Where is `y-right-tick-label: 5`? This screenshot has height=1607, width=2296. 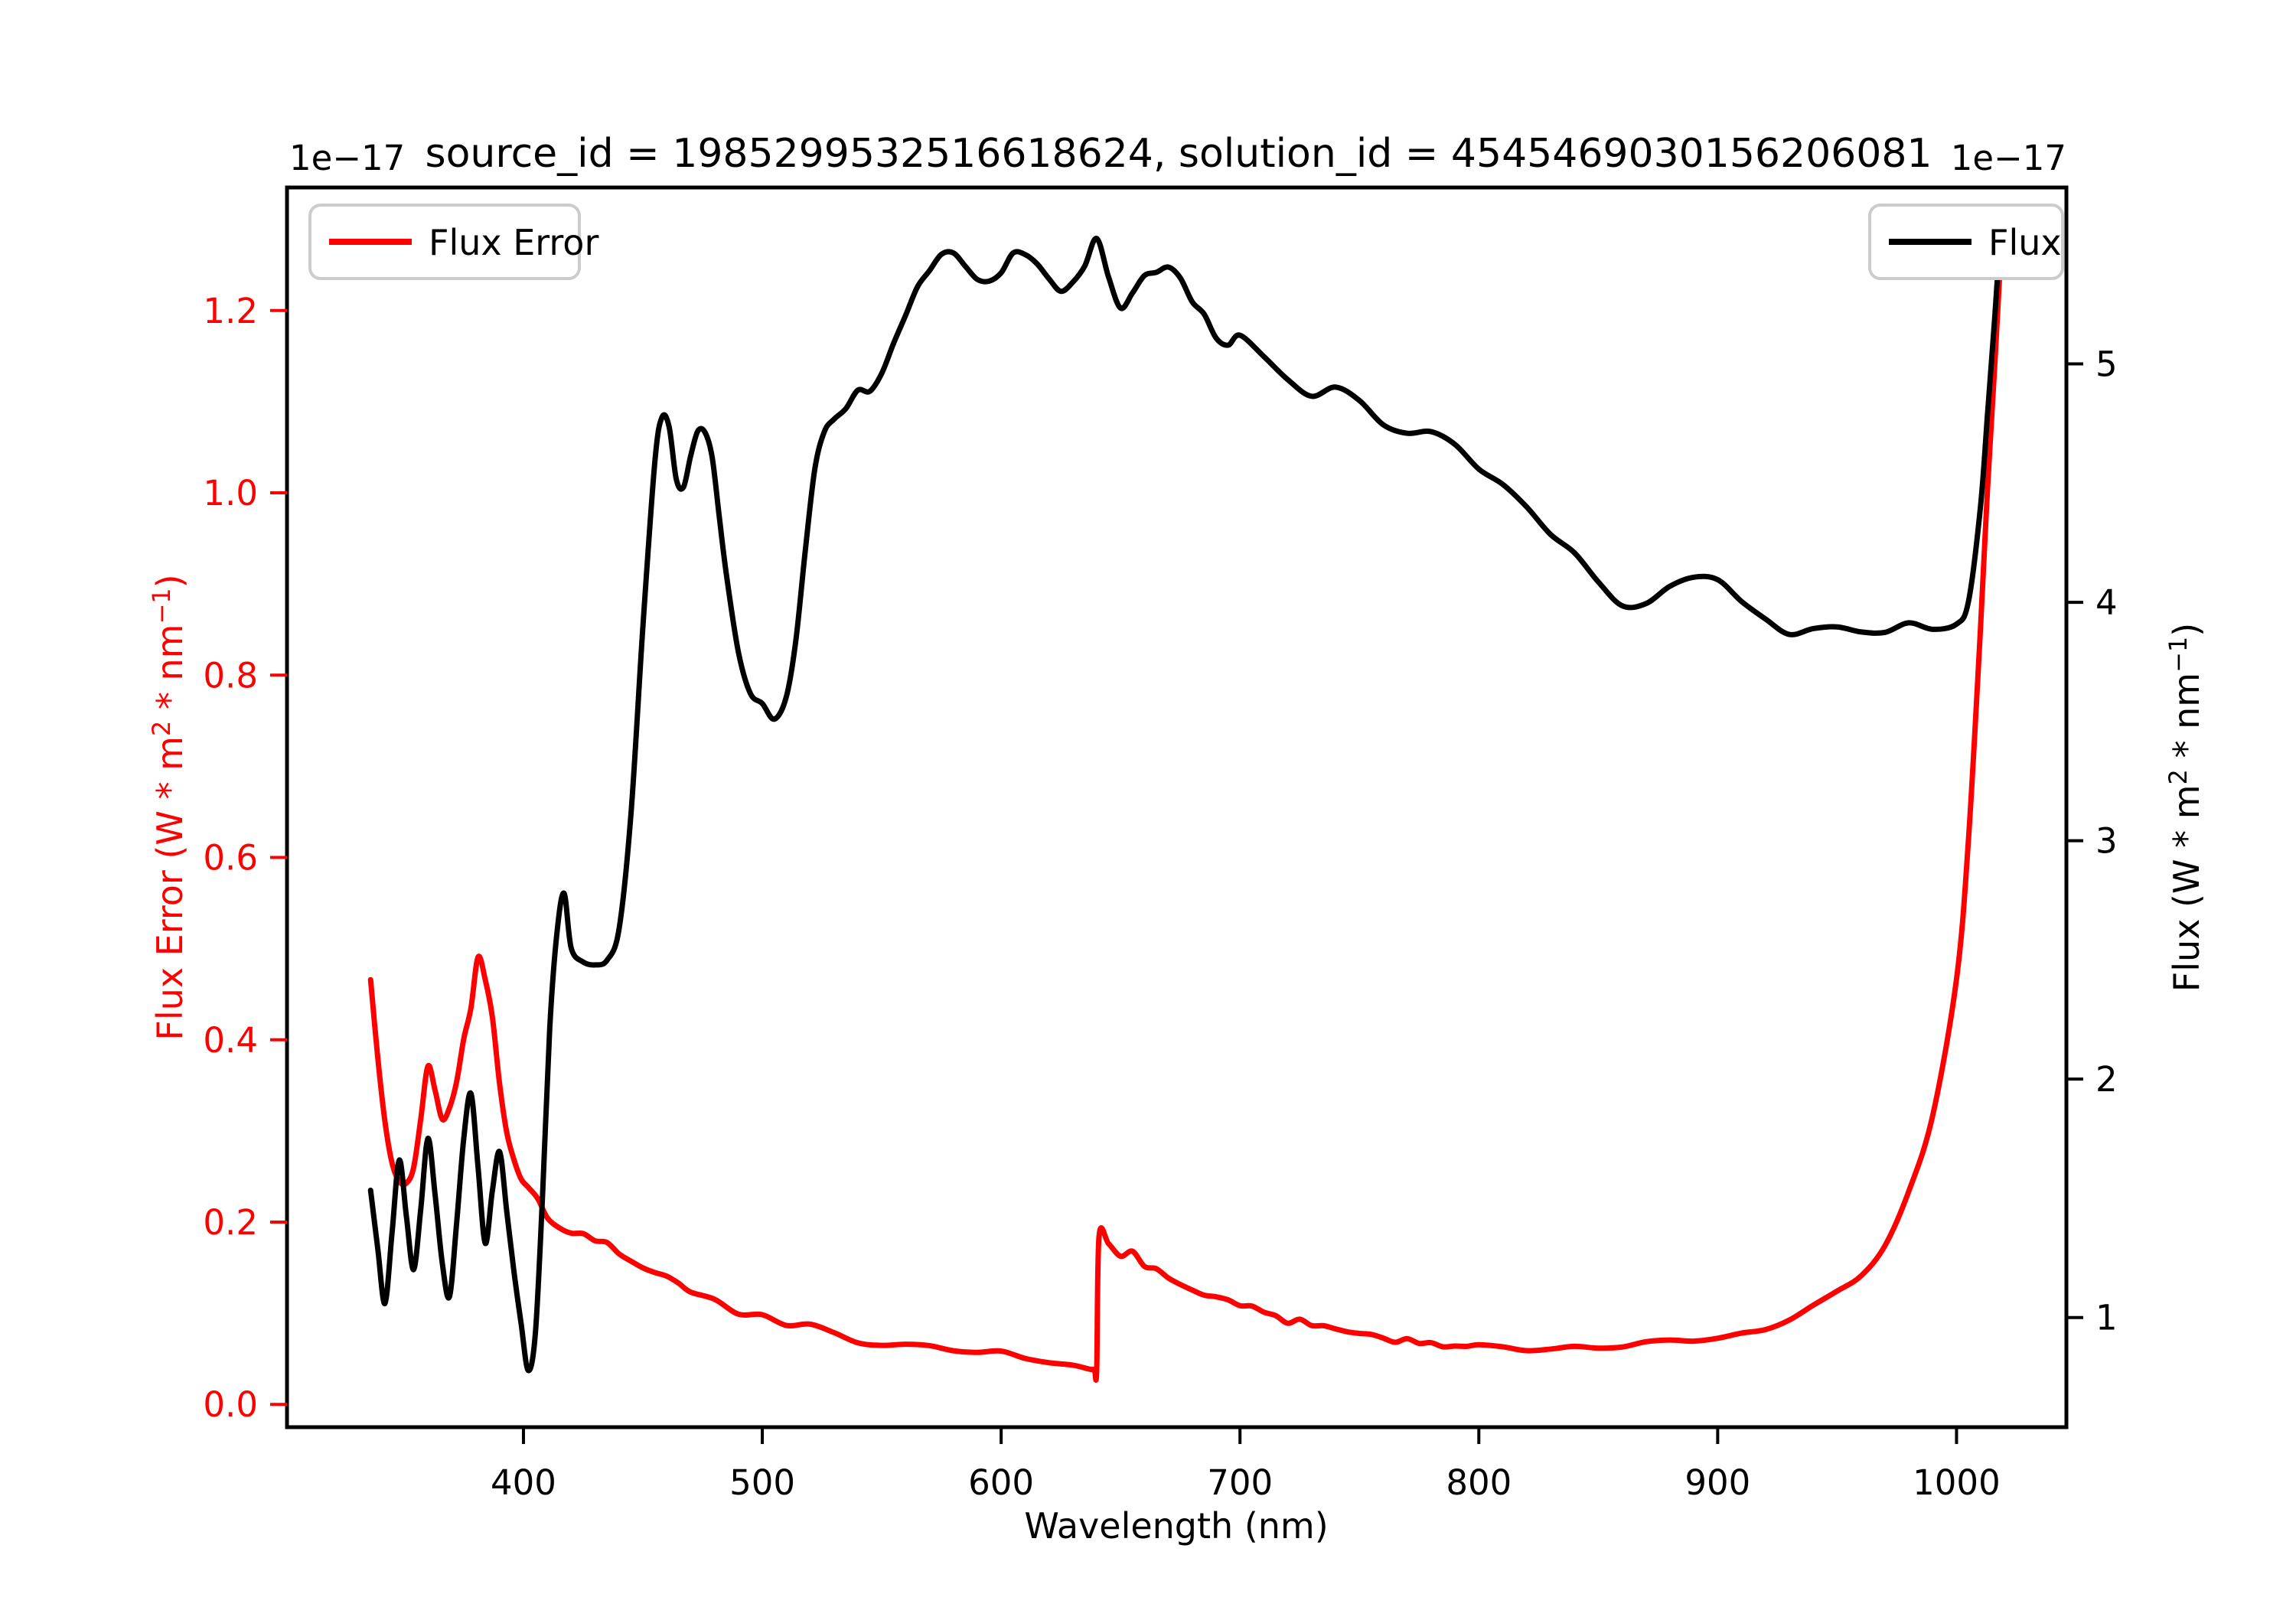
y-right-tick-label: 5 is located at coordinates (2106, 365).